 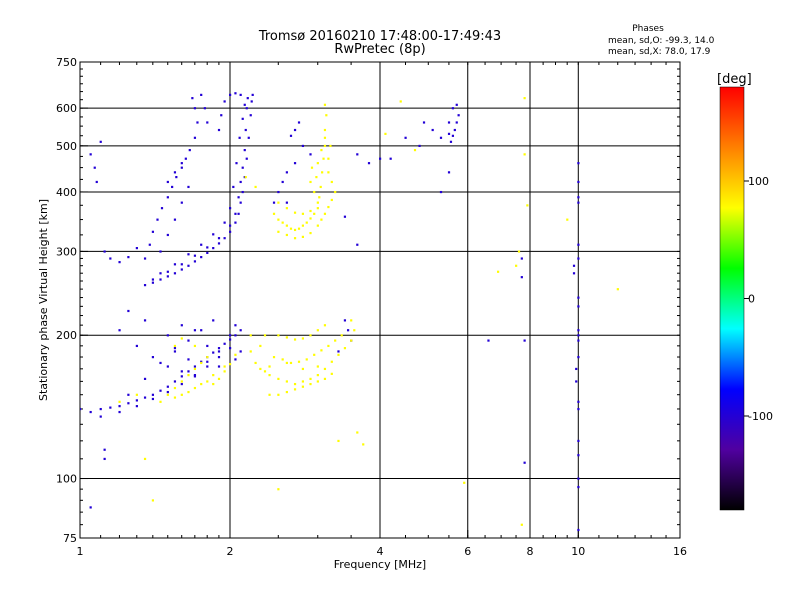 What do you see at coordinates (66, 62) in the screenshot?
I see `y-tick-label: 750` at bounding box center [66, 62].